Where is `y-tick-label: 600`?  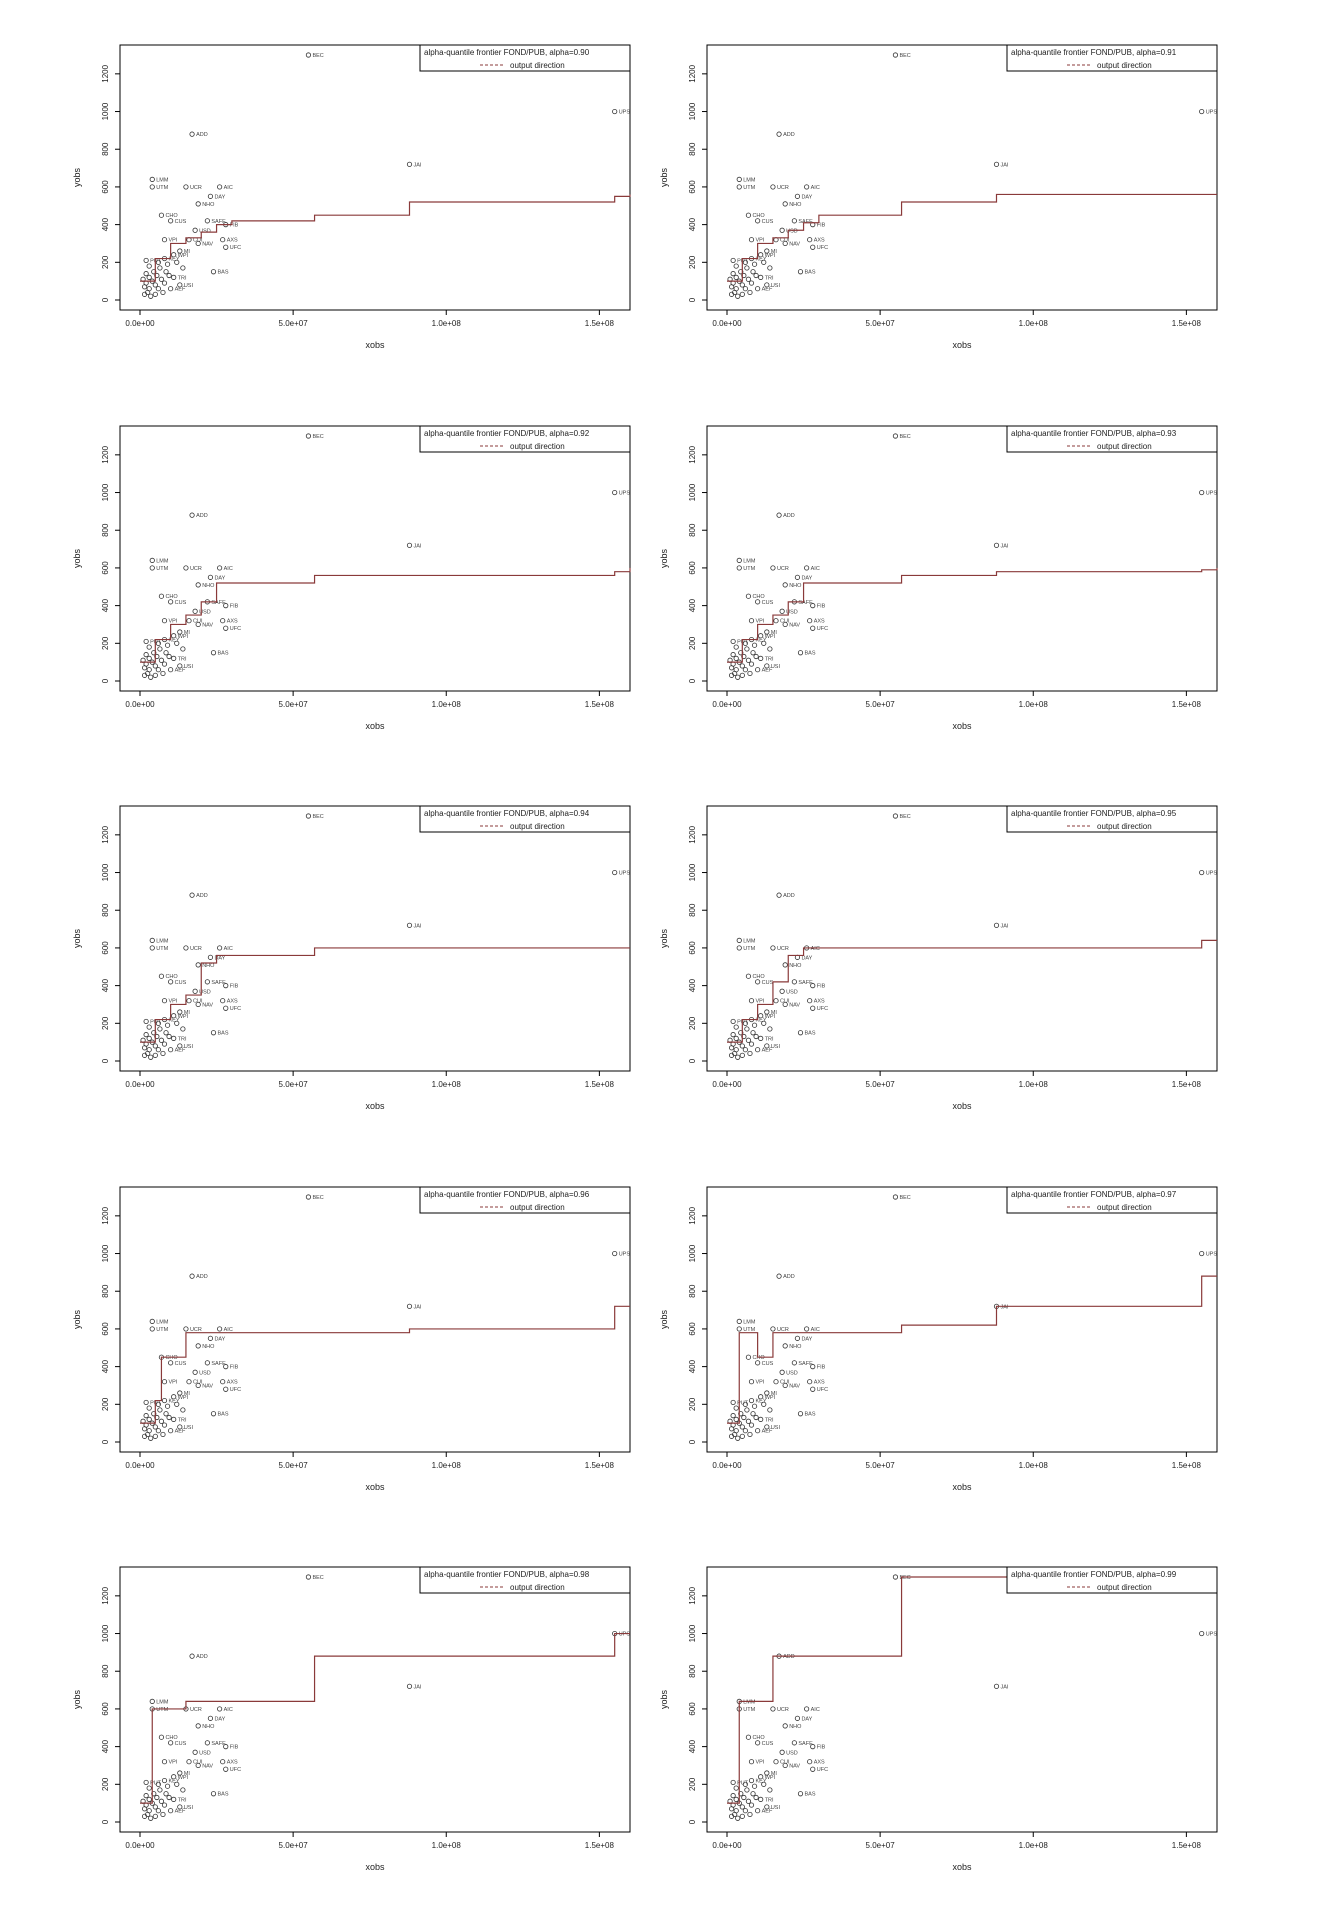 y-tick-label: 600 is located at coordinates (105, 187).